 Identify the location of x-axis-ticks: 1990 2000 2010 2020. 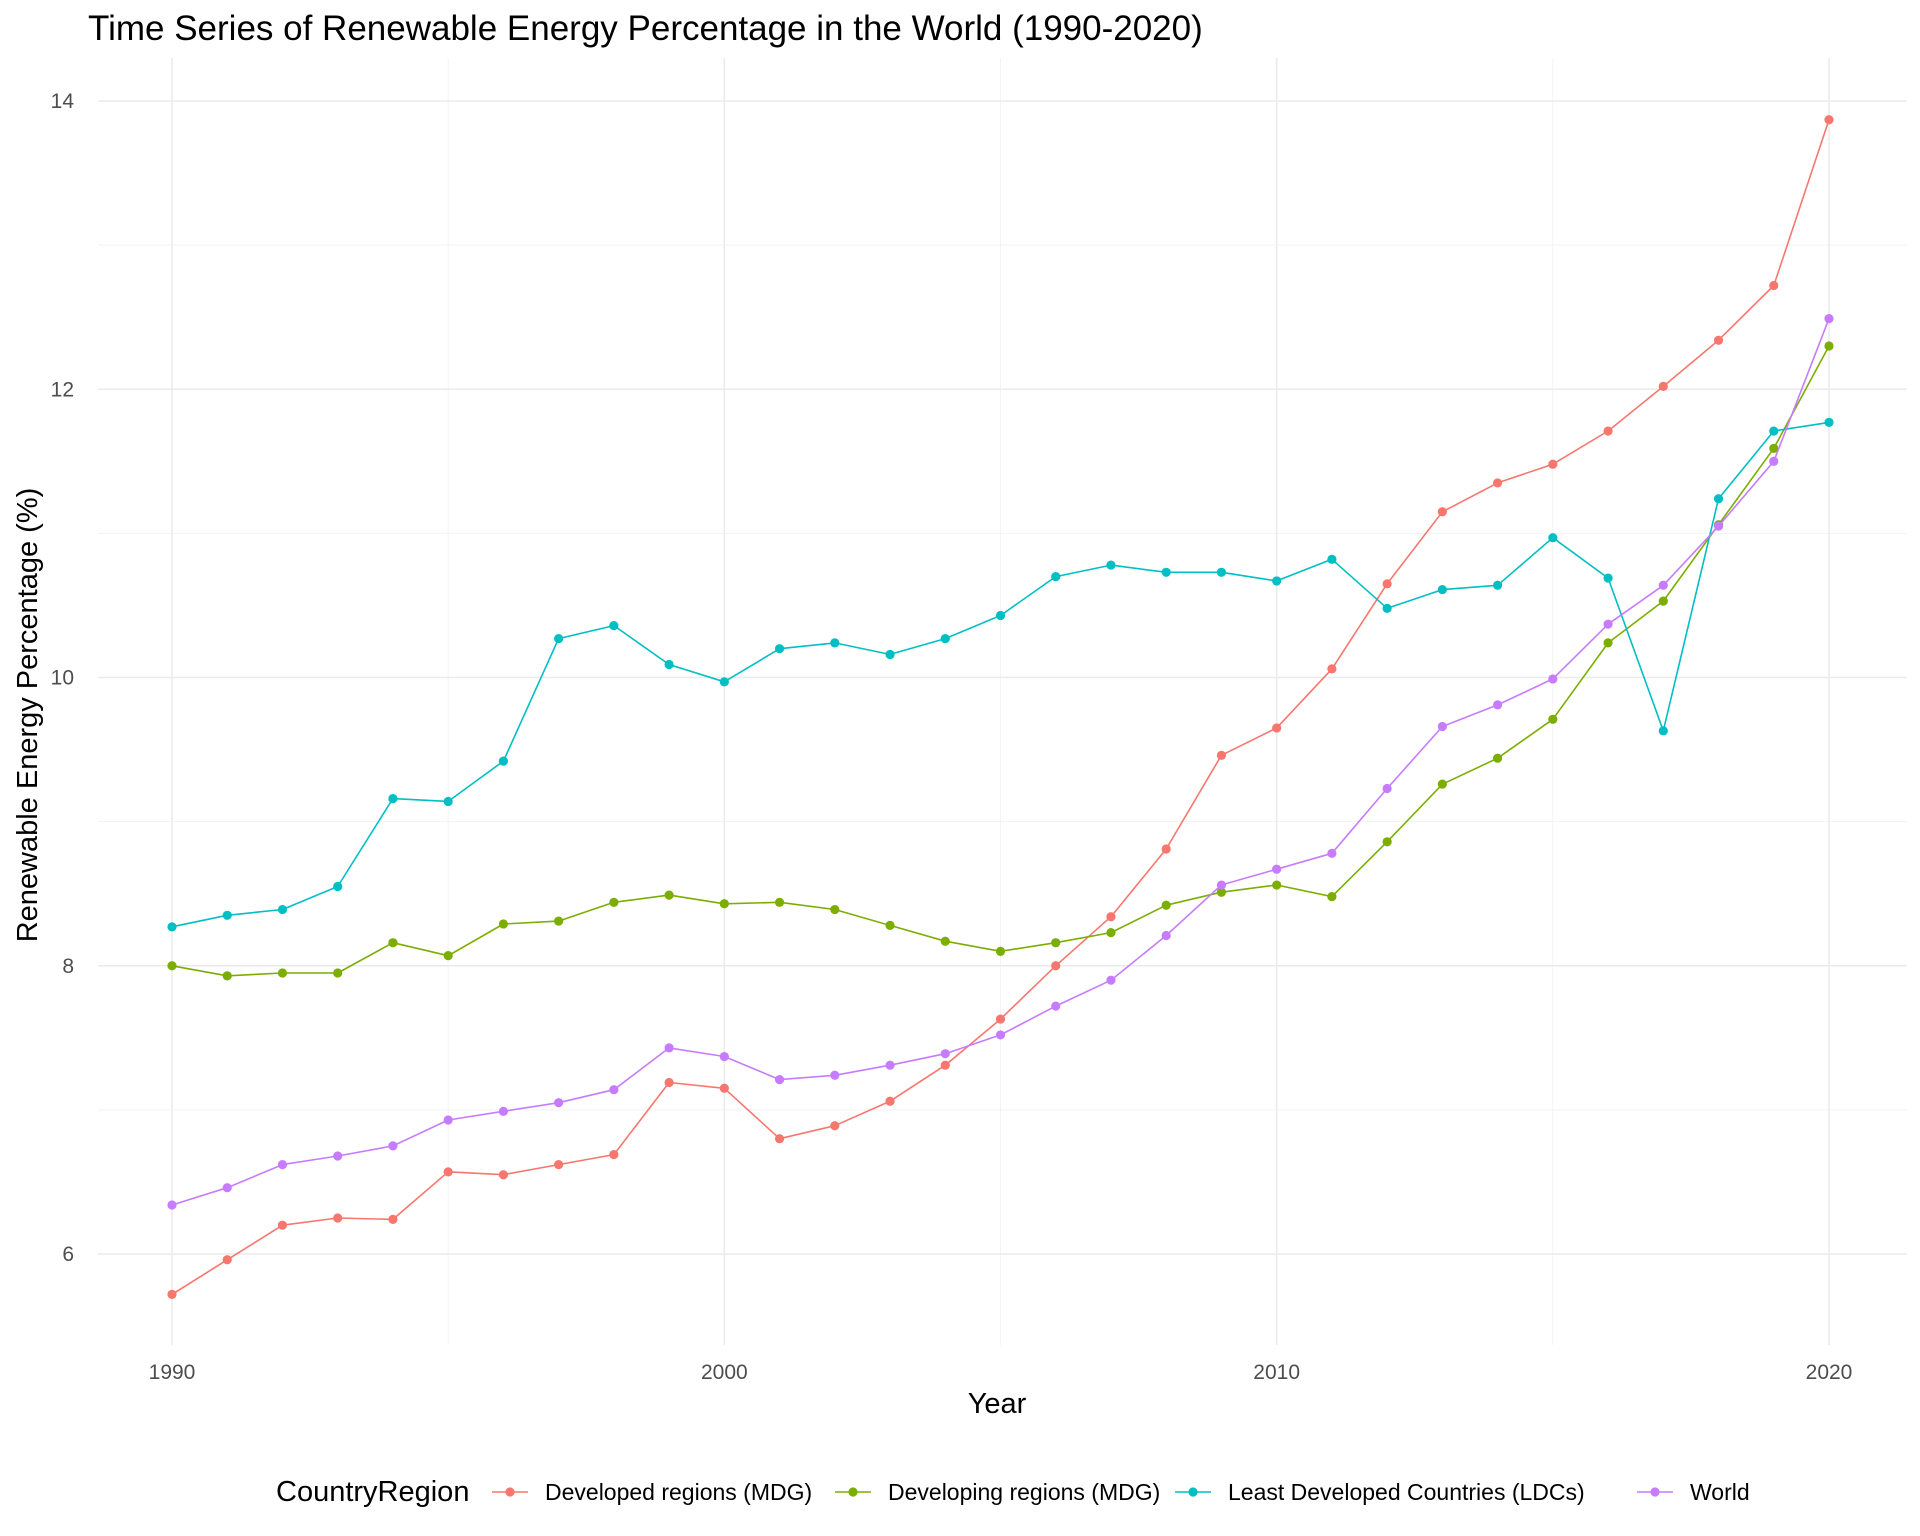
(1001, 1372).